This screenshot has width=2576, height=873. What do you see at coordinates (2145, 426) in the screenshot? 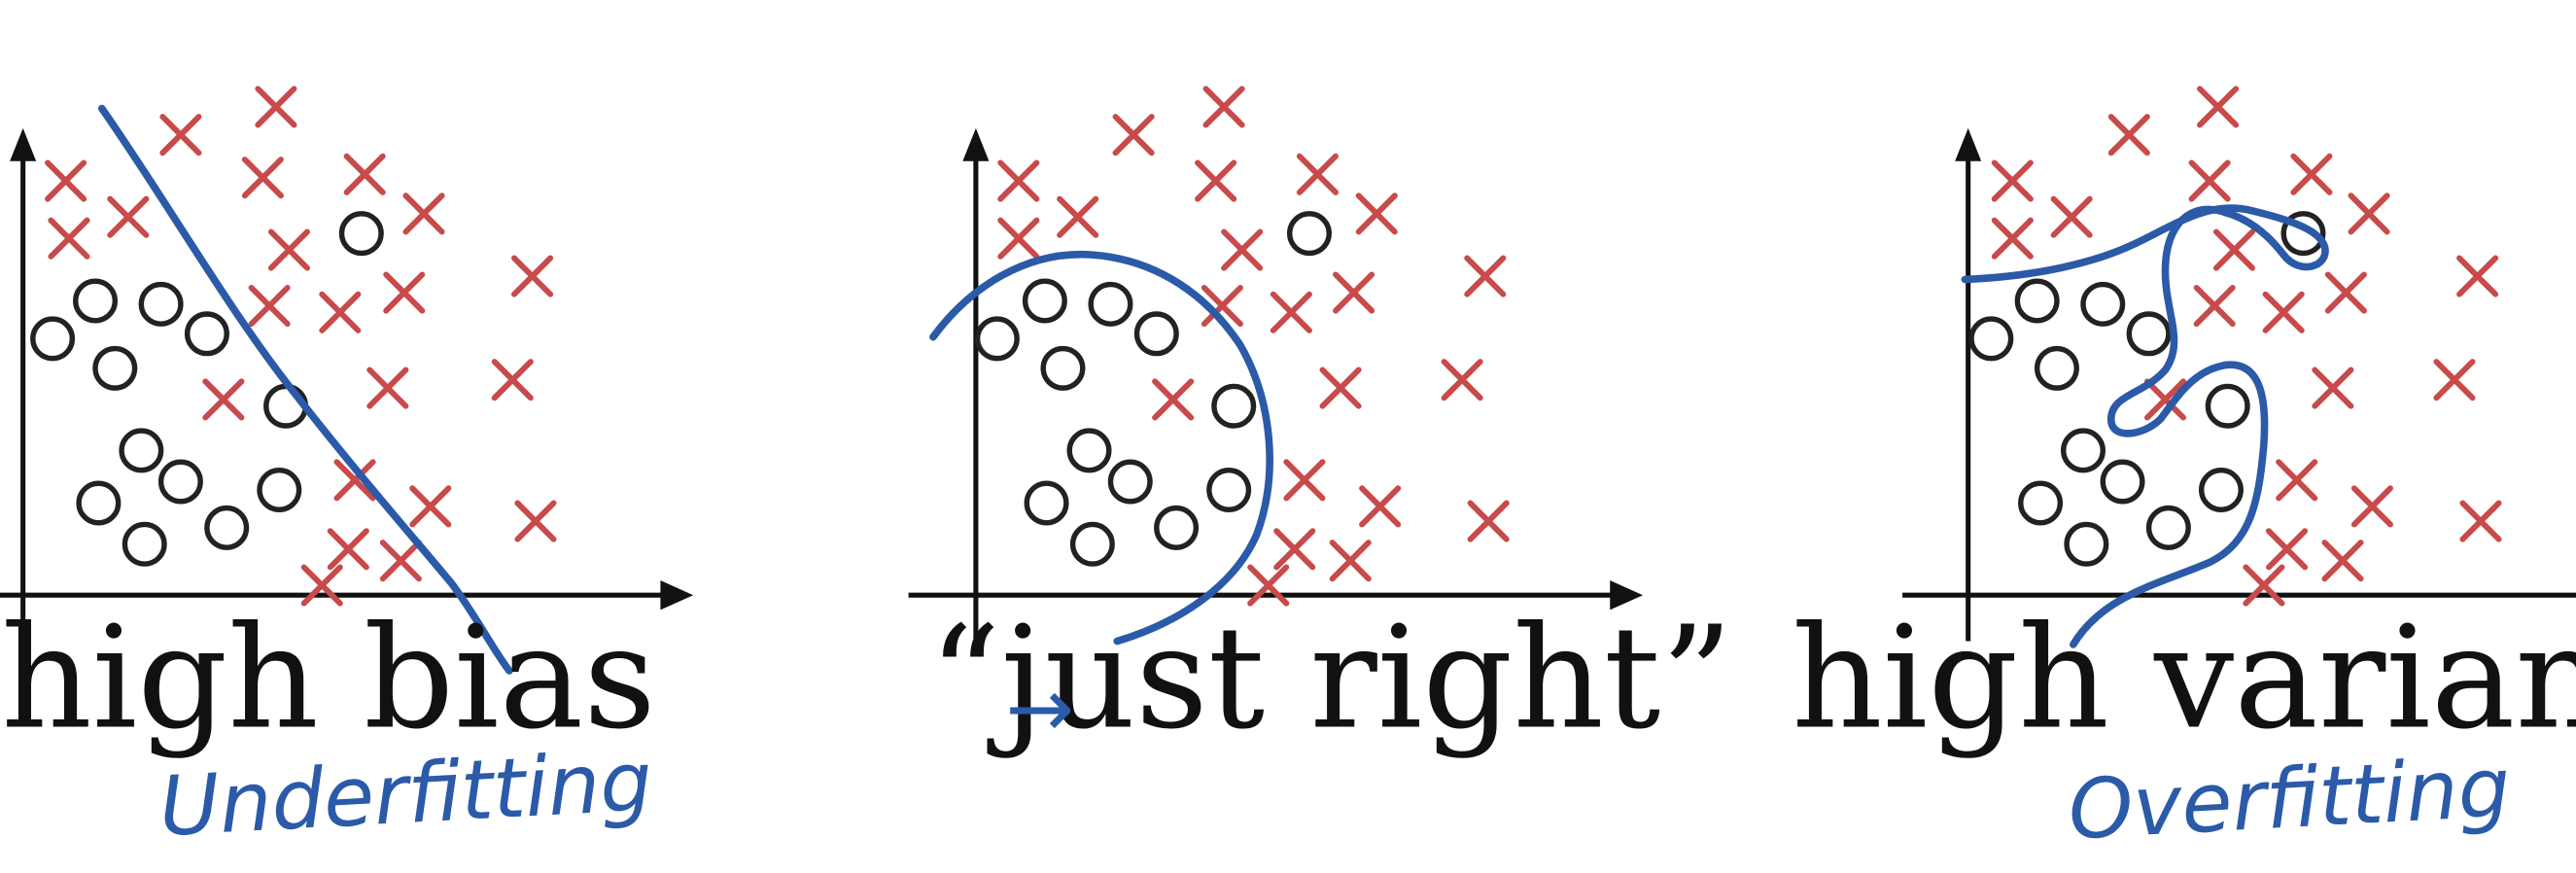
I see `decision-boundary-wiggly` at bounding box center [2145, 426].